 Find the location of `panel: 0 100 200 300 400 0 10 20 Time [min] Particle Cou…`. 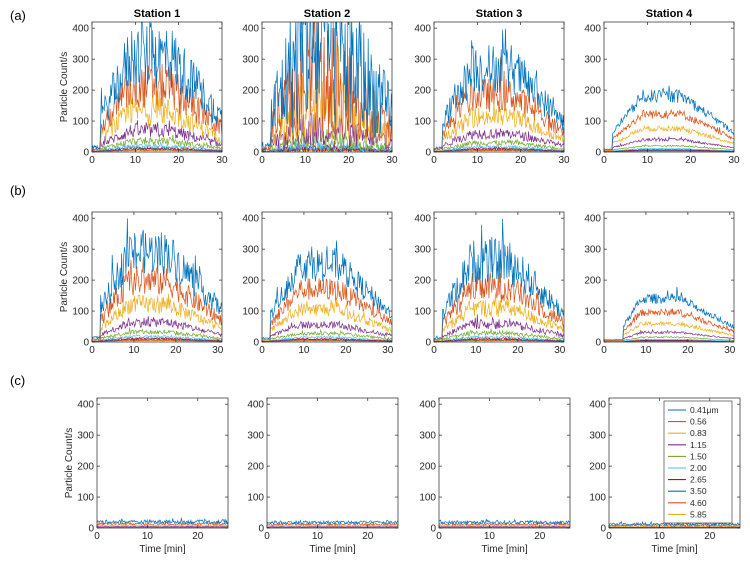

panel: 0 100 200 300 400 0 10 20 Time [min] Particle Cou… is located at coordinates (146, 476).